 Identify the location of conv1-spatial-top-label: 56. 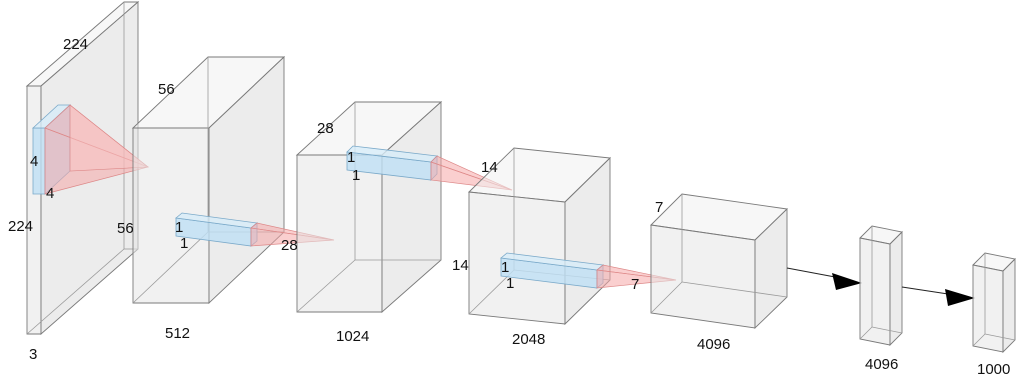
(166, 89).